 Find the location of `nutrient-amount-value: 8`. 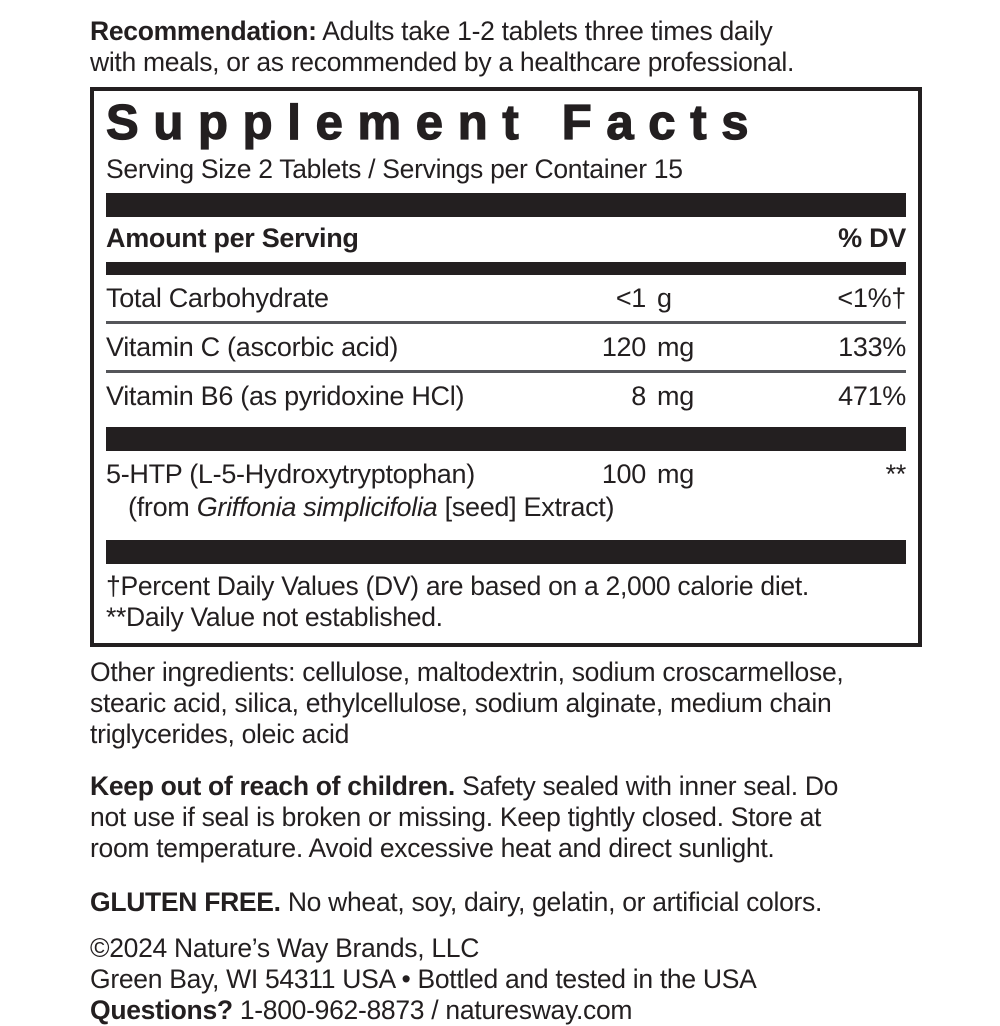

nutrient-amount-value: 8 is located at coordinates (638, 396).